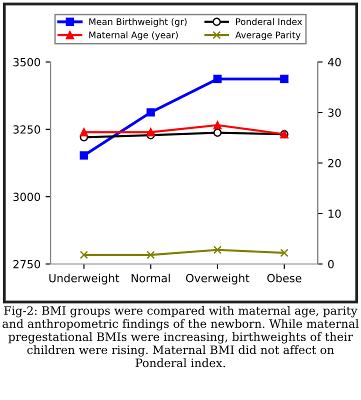 The height and width of the screenshot is (400, 361). I want to click on x-tick-label: Normal, so click(151, 278).